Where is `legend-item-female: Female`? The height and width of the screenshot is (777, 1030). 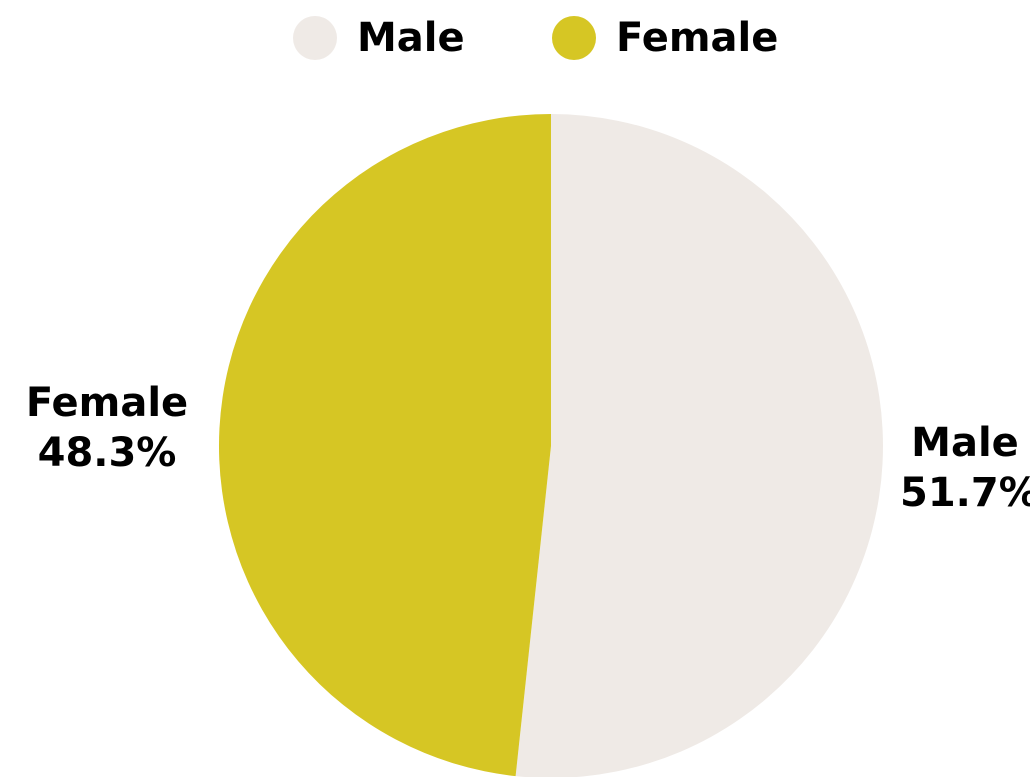
legend-item-female: Female is located at coordinates (665, 38).